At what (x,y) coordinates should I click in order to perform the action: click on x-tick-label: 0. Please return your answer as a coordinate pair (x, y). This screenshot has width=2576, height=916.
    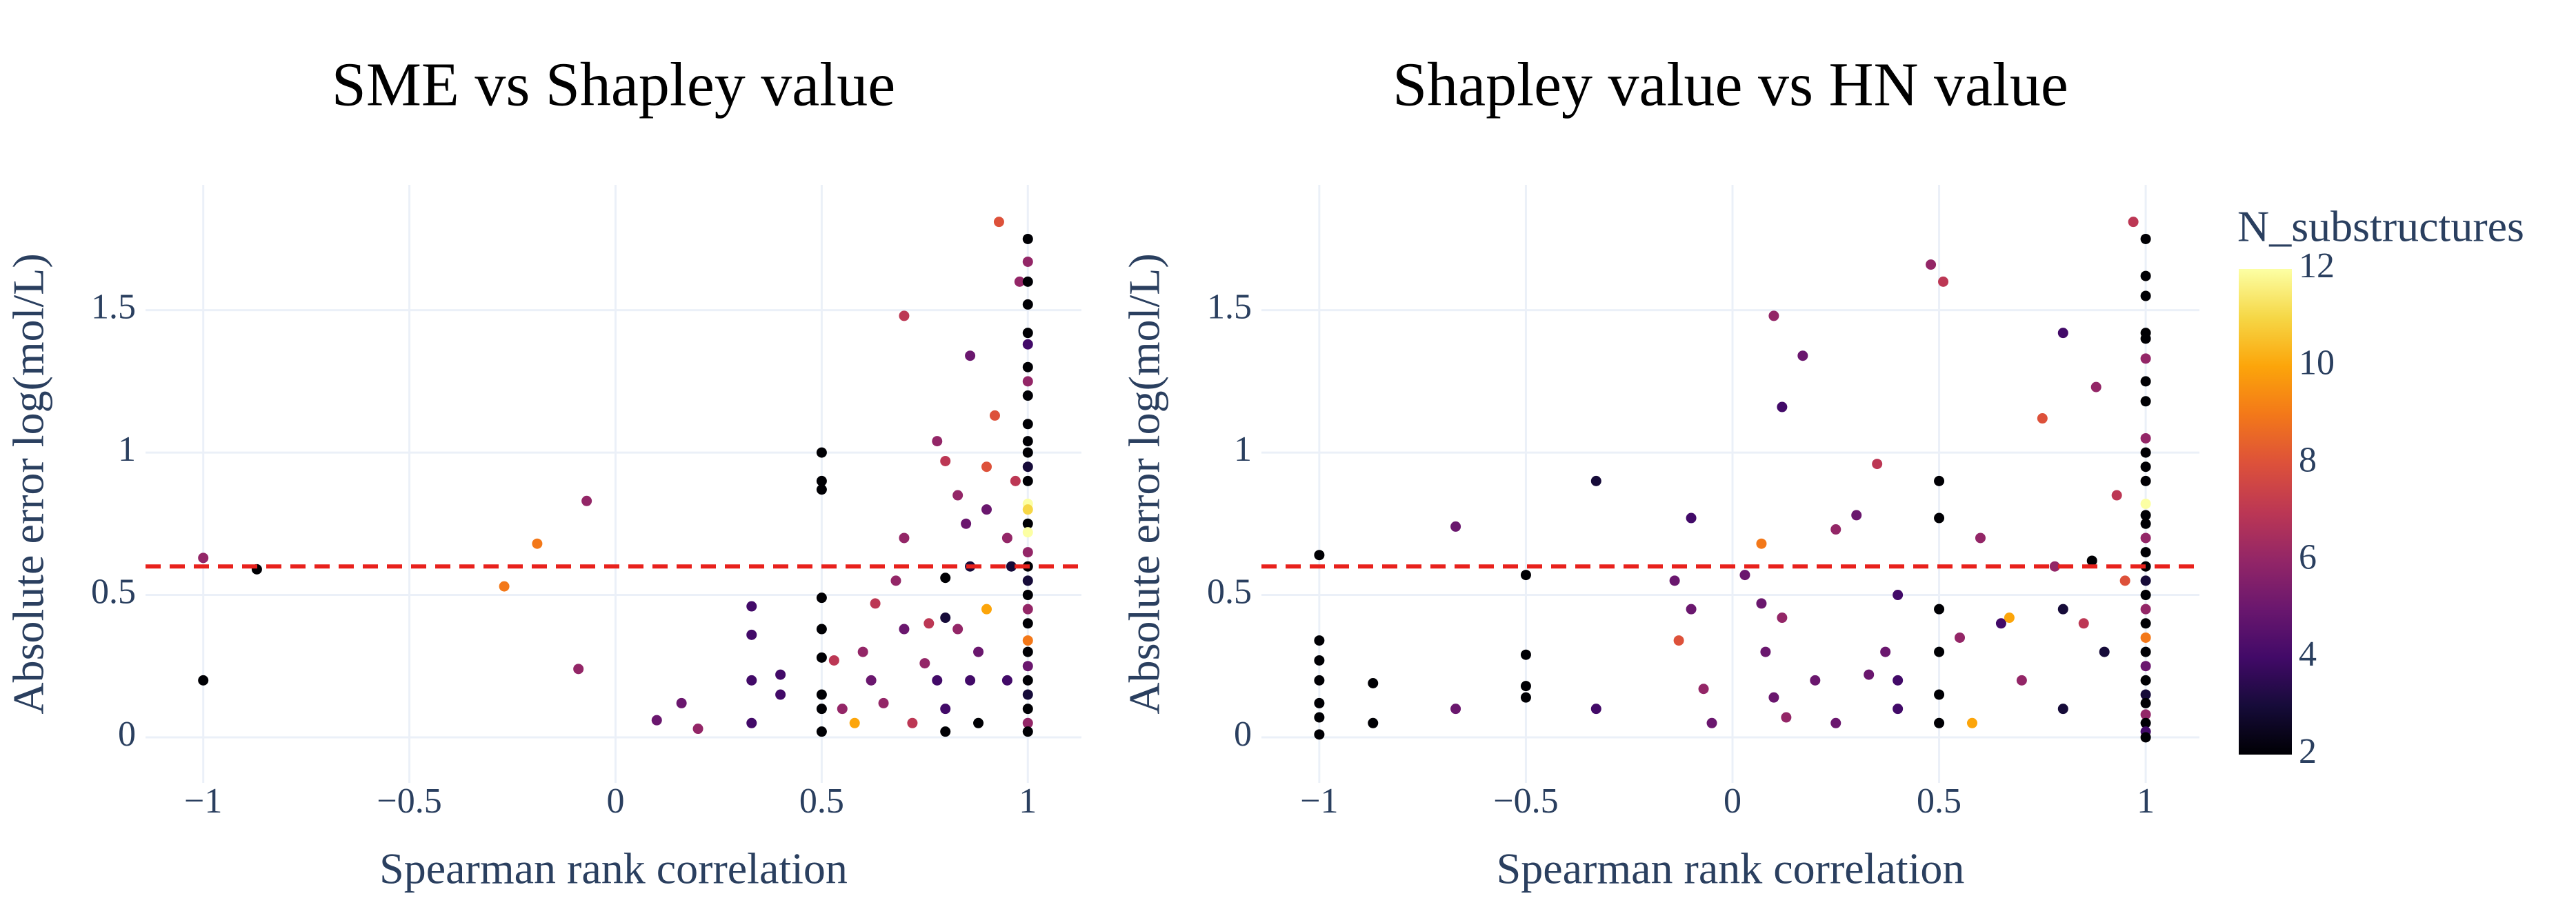
    Looking at the image, I should click on (1732, 801).